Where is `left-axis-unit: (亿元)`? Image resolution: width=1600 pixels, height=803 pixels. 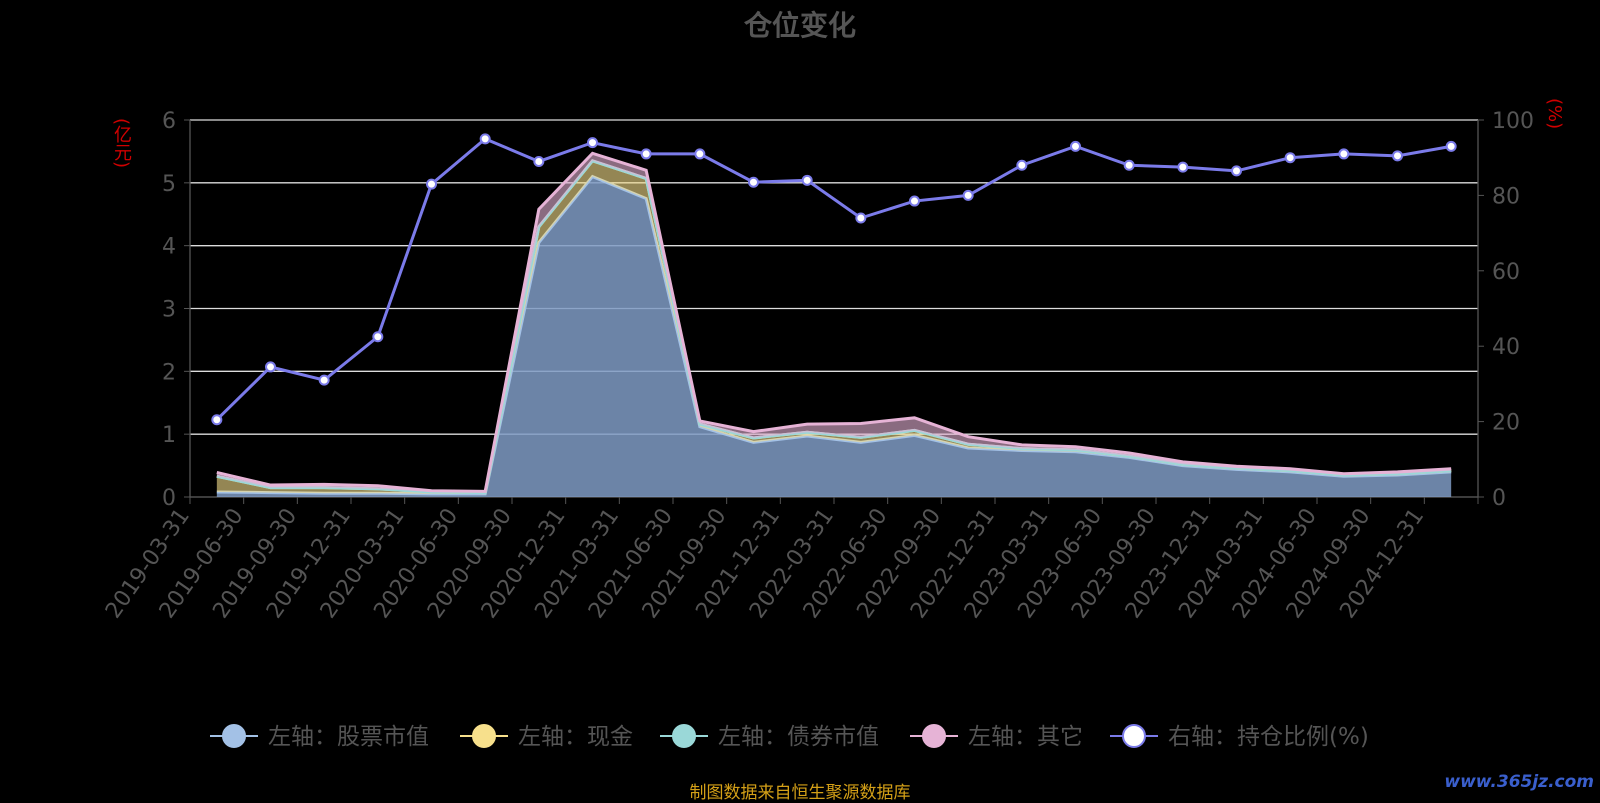
left-axis-unit: (亿元) is located at coordinates (121, 143).